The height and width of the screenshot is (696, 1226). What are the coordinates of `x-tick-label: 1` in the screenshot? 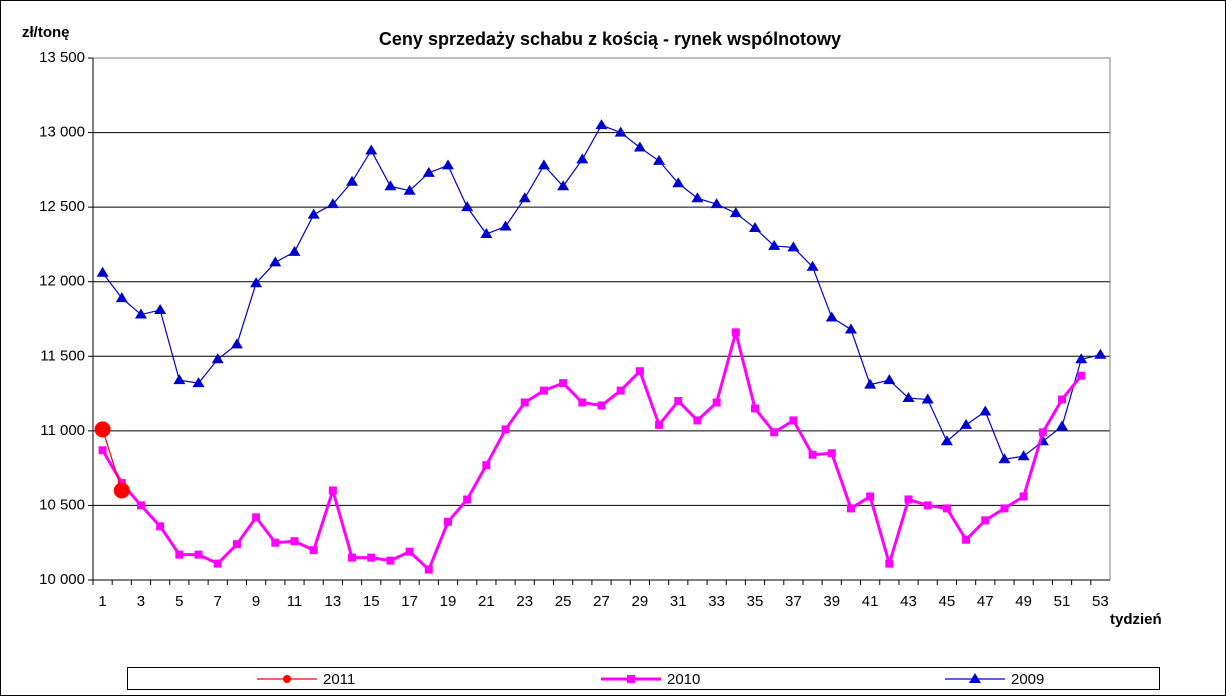 It's located at (102, 601).